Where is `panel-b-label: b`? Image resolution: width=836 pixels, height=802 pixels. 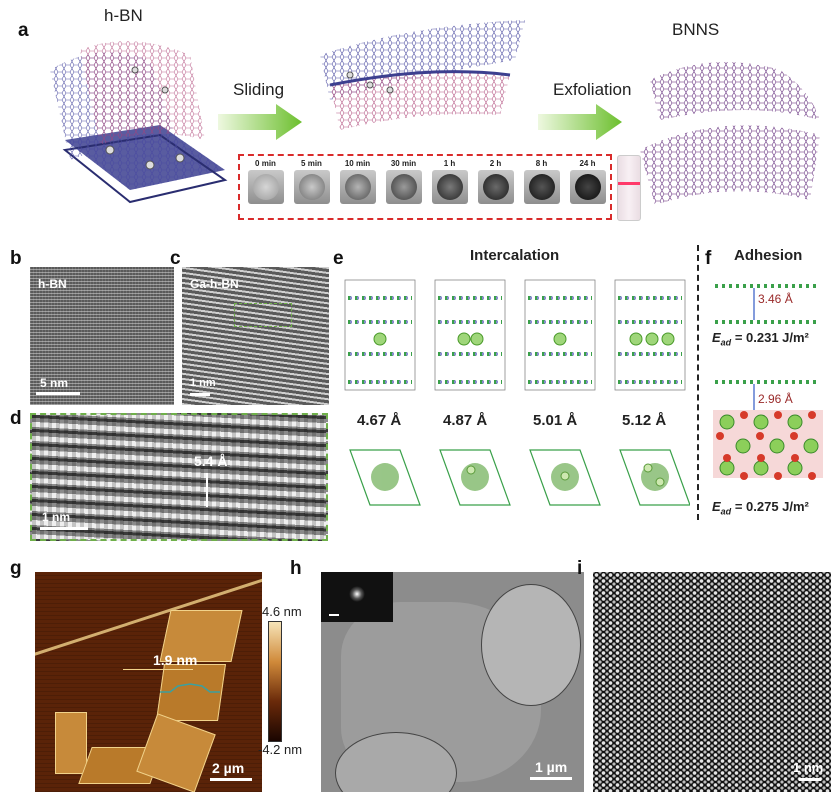 panel-b-label: b is located at coordinates (16, 258).